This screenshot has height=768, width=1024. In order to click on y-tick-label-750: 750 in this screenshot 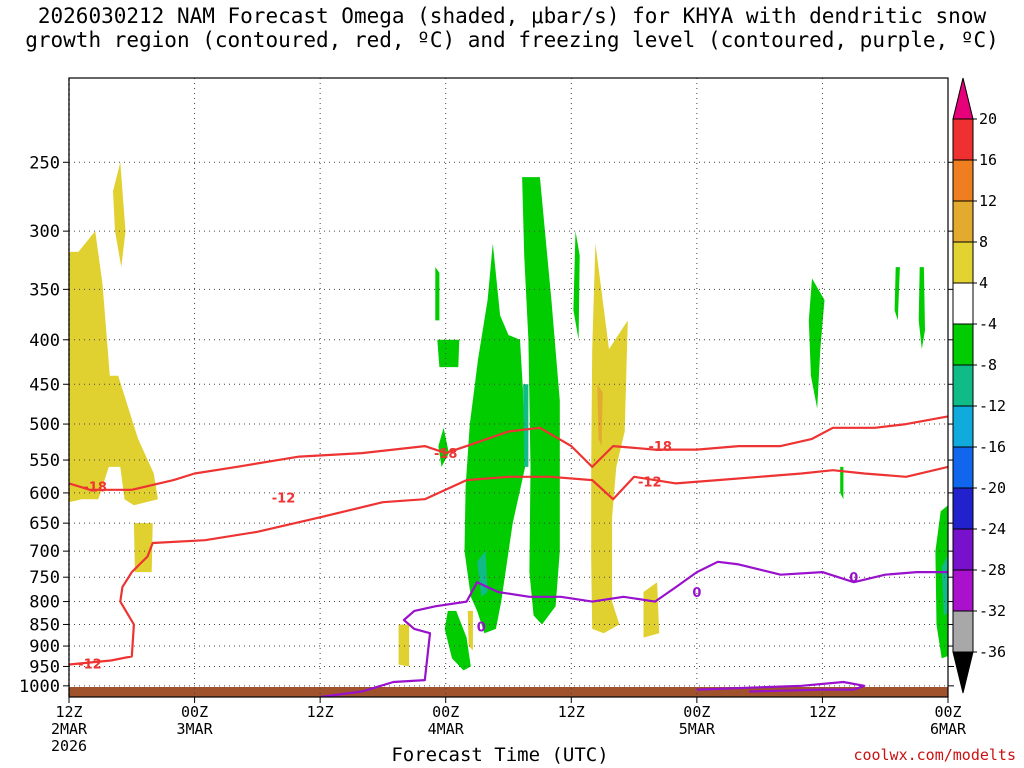, I will do `click(44, 578)`.